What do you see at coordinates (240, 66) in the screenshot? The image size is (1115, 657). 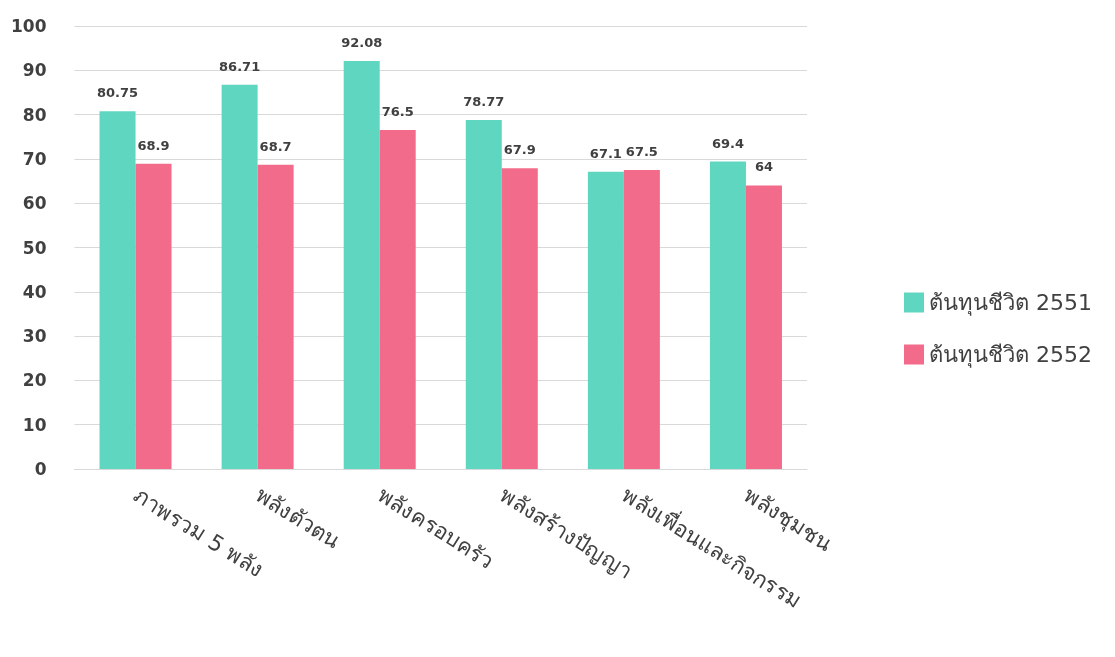 I see `data-label: 86.71` at bounding box center [240, 66].